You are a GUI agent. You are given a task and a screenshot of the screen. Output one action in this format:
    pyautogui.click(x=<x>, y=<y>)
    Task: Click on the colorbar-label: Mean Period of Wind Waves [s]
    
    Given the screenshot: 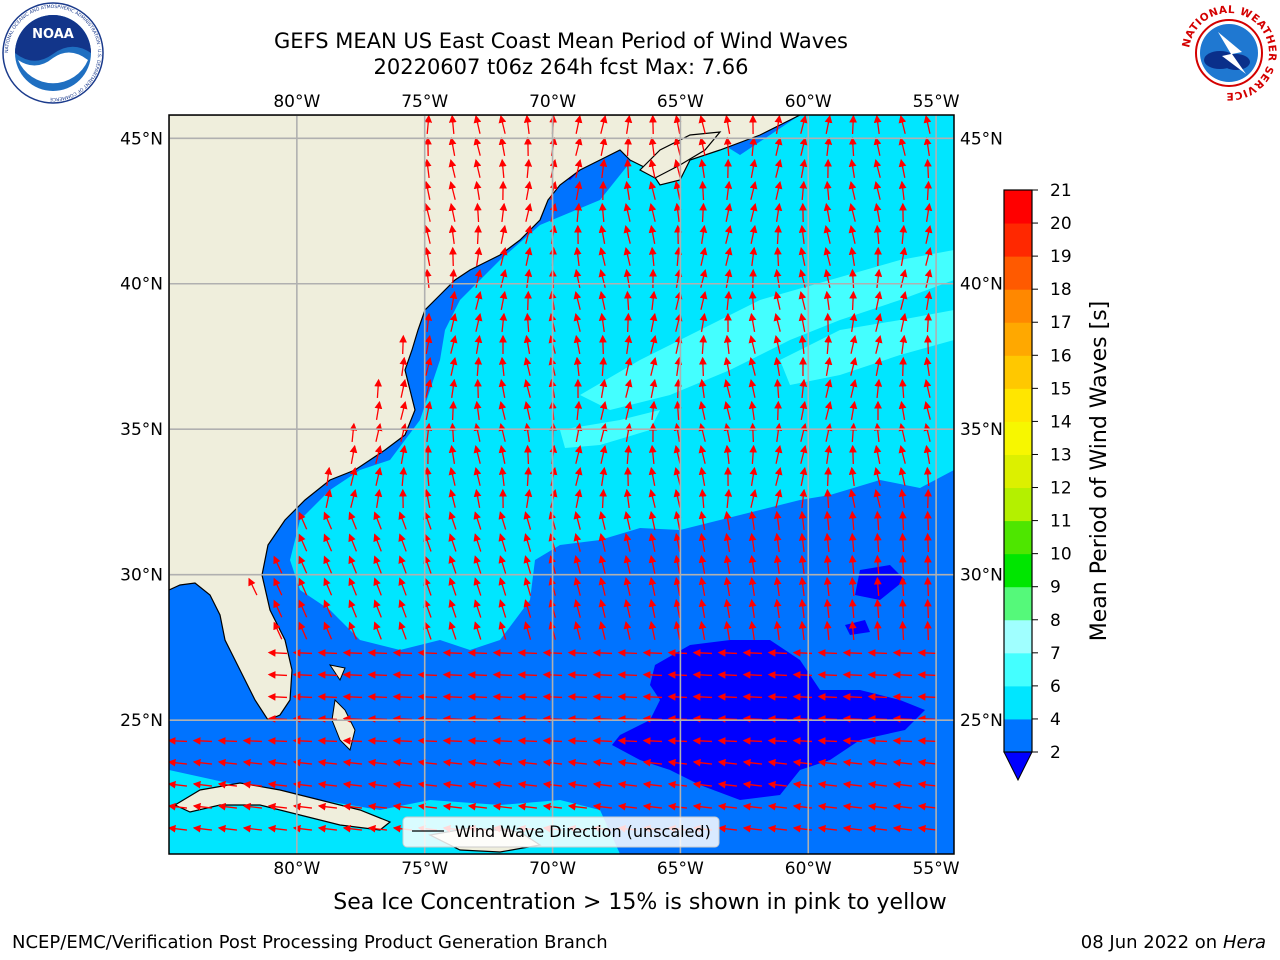 What is the action you would take?
    pyautogui.click(x=1099, y=471)
    